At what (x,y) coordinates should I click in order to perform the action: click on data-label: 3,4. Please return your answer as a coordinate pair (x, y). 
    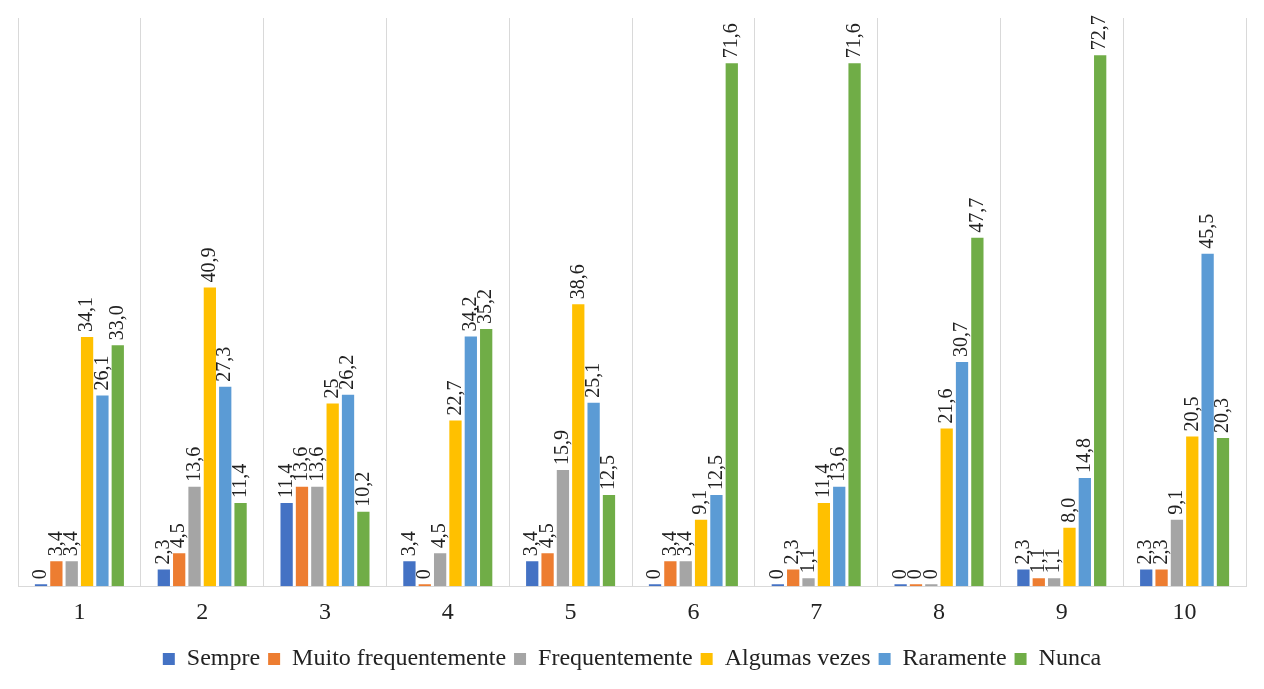
    Looking at the image, I should click on (407, 544).